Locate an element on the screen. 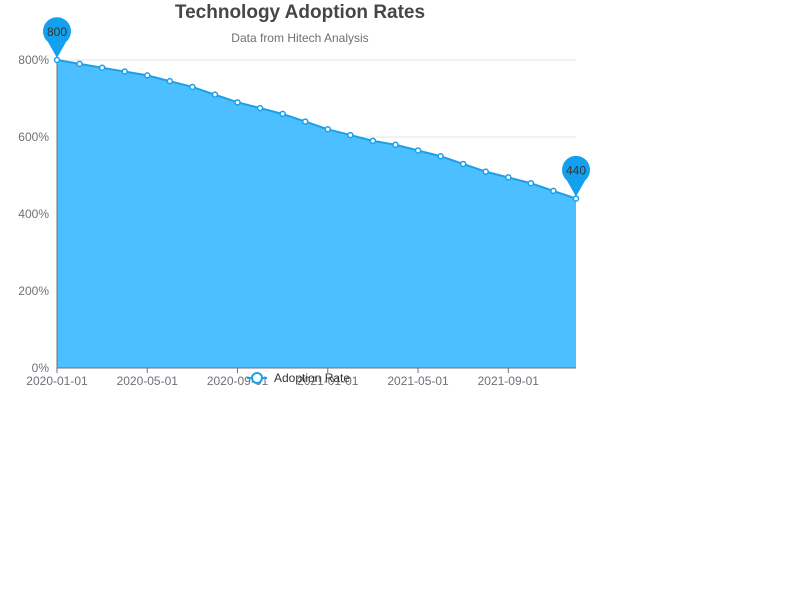 This screenshot has width=800, height=600. y-tick-label: 400% is located at coordinates (33, 214).